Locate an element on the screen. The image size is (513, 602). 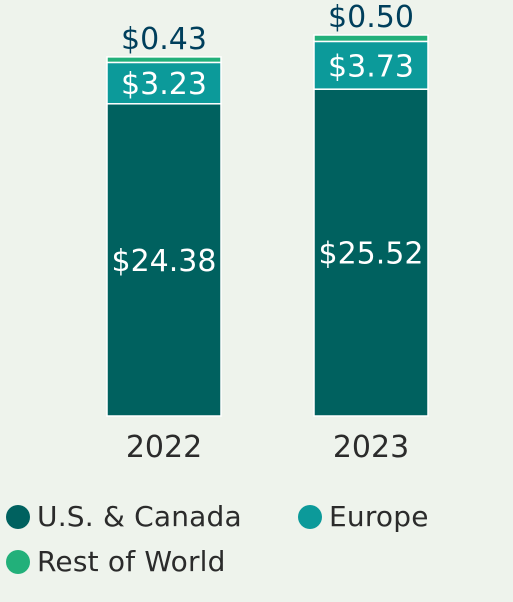
x-tick-label-2022: 2022 is located at coordinates (164, 447).